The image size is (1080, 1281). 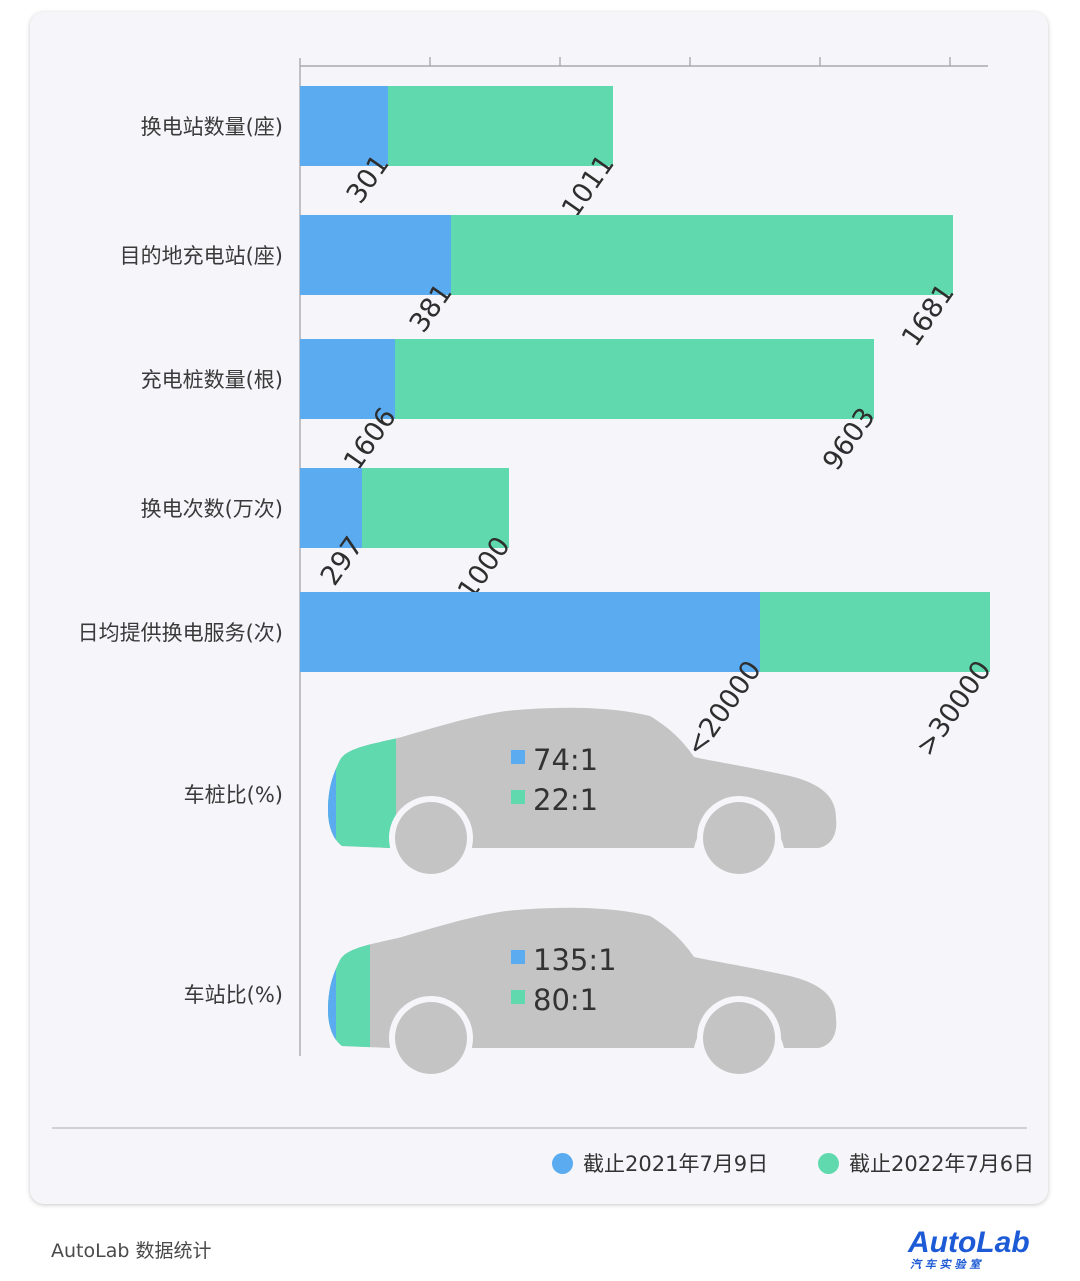 I want to click on legend-label-2021: 截止2021年7月9日, so click(x=676, y=1164).